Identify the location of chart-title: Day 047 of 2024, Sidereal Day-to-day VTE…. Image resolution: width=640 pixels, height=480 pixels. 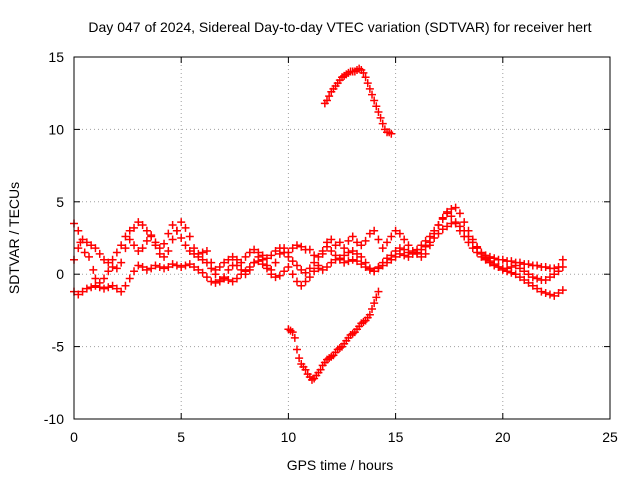
(339, 27).